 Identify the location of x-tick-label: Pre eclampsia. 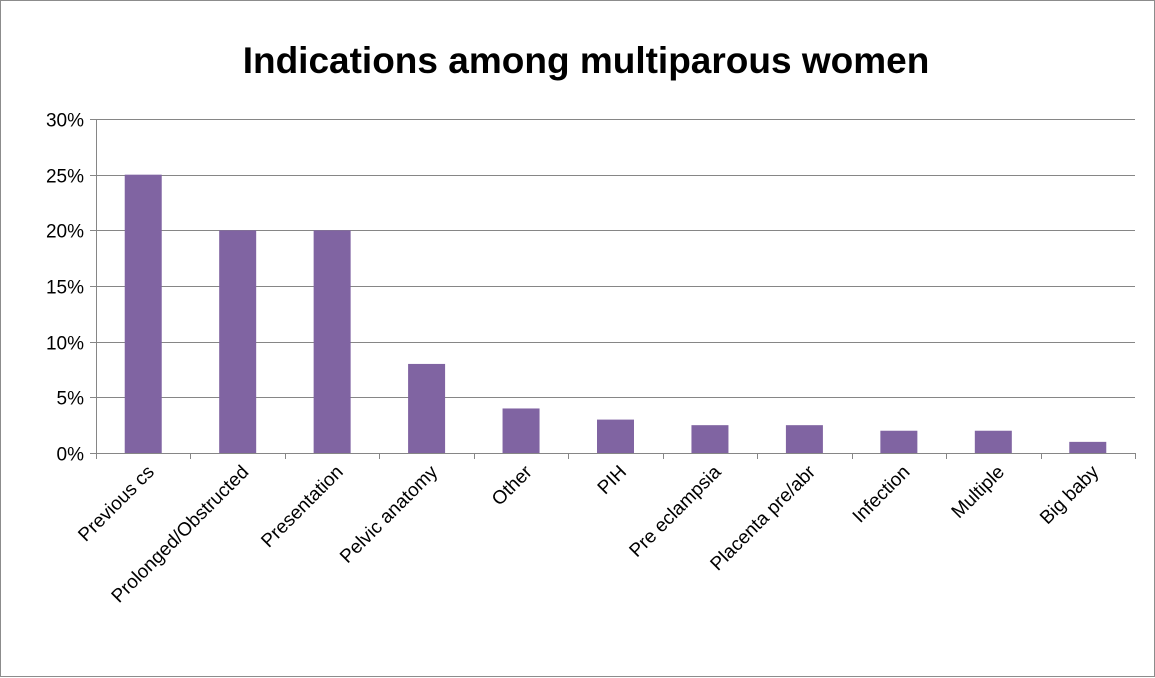
(676, 511).